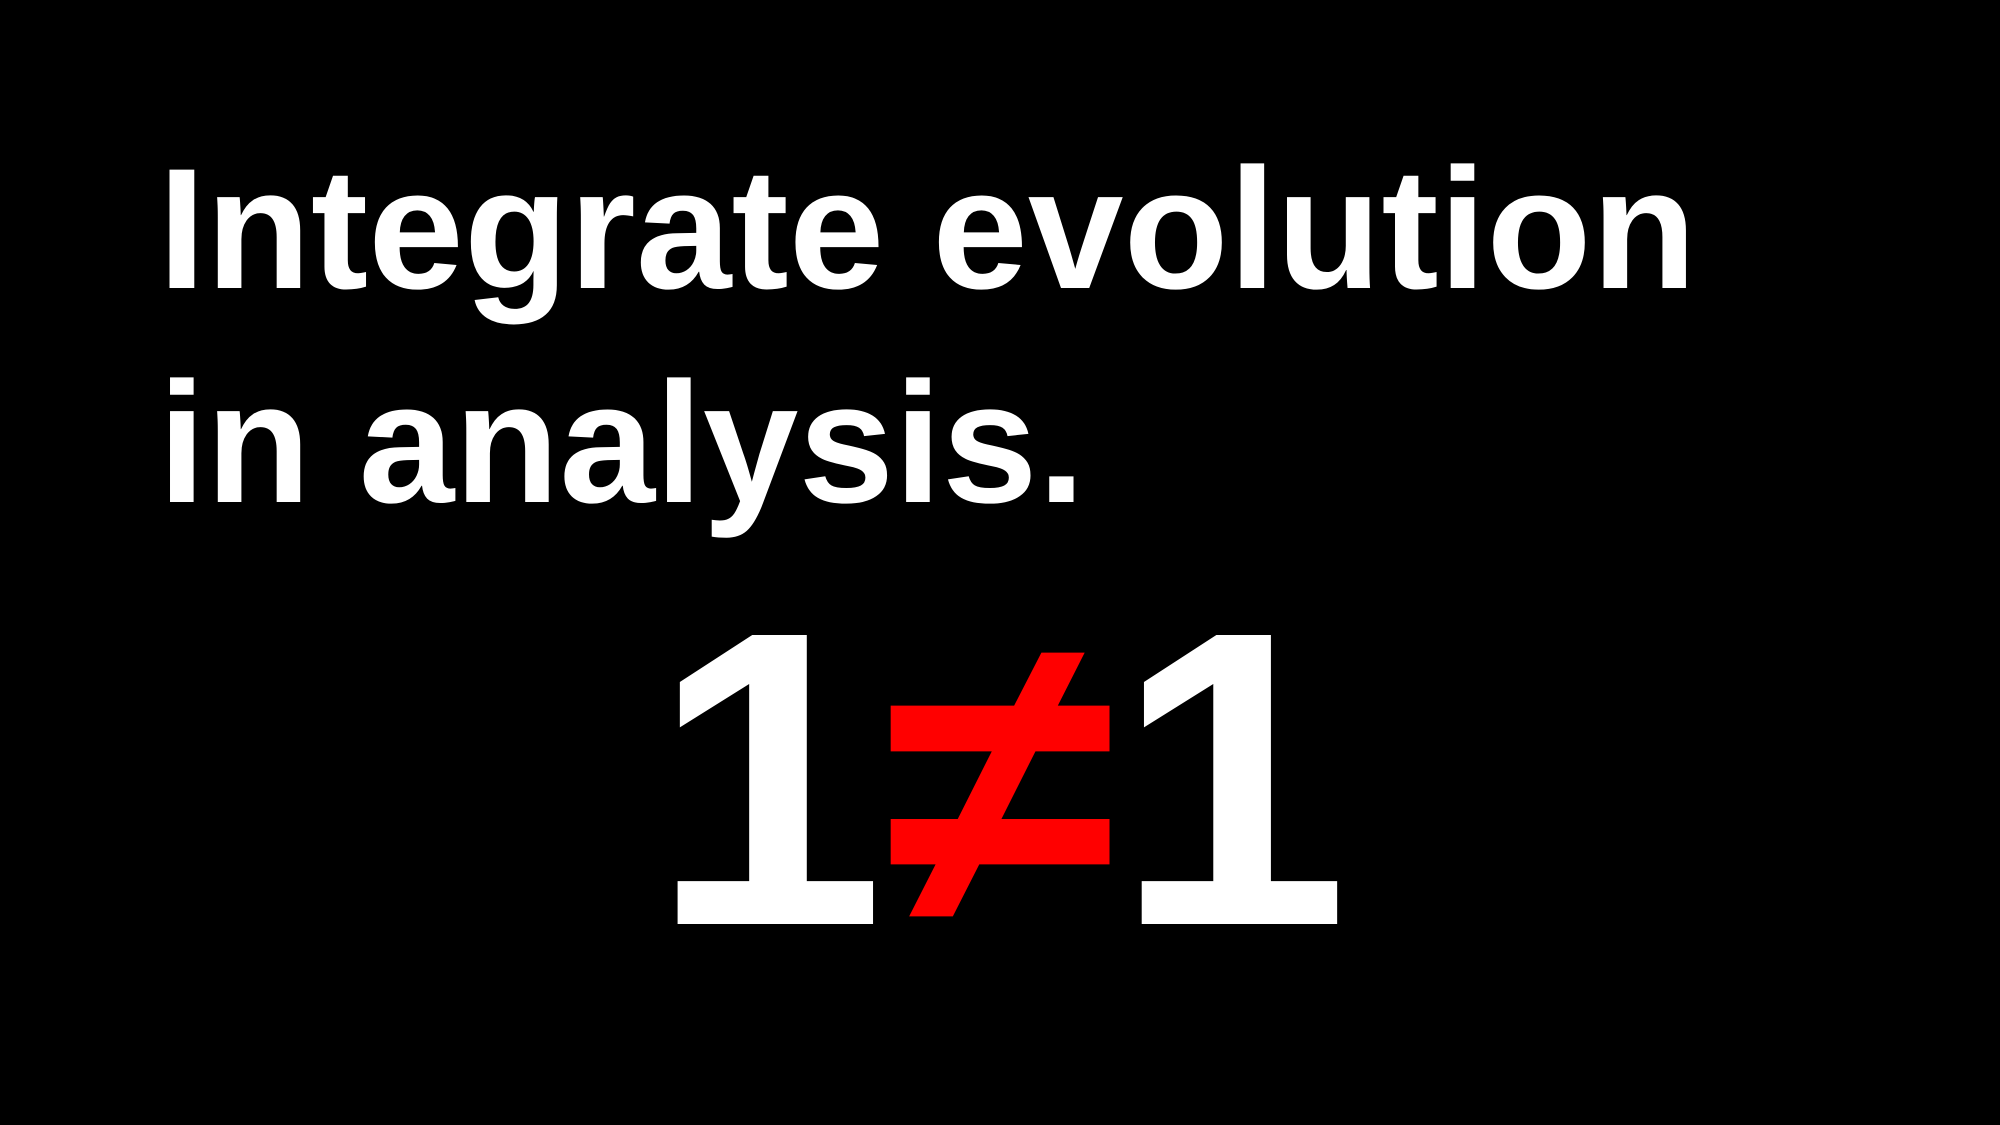 The width and height of the screenshot is (2000, 1125). I want to click on not-equal-sign: ≠, so click(1000, 779).